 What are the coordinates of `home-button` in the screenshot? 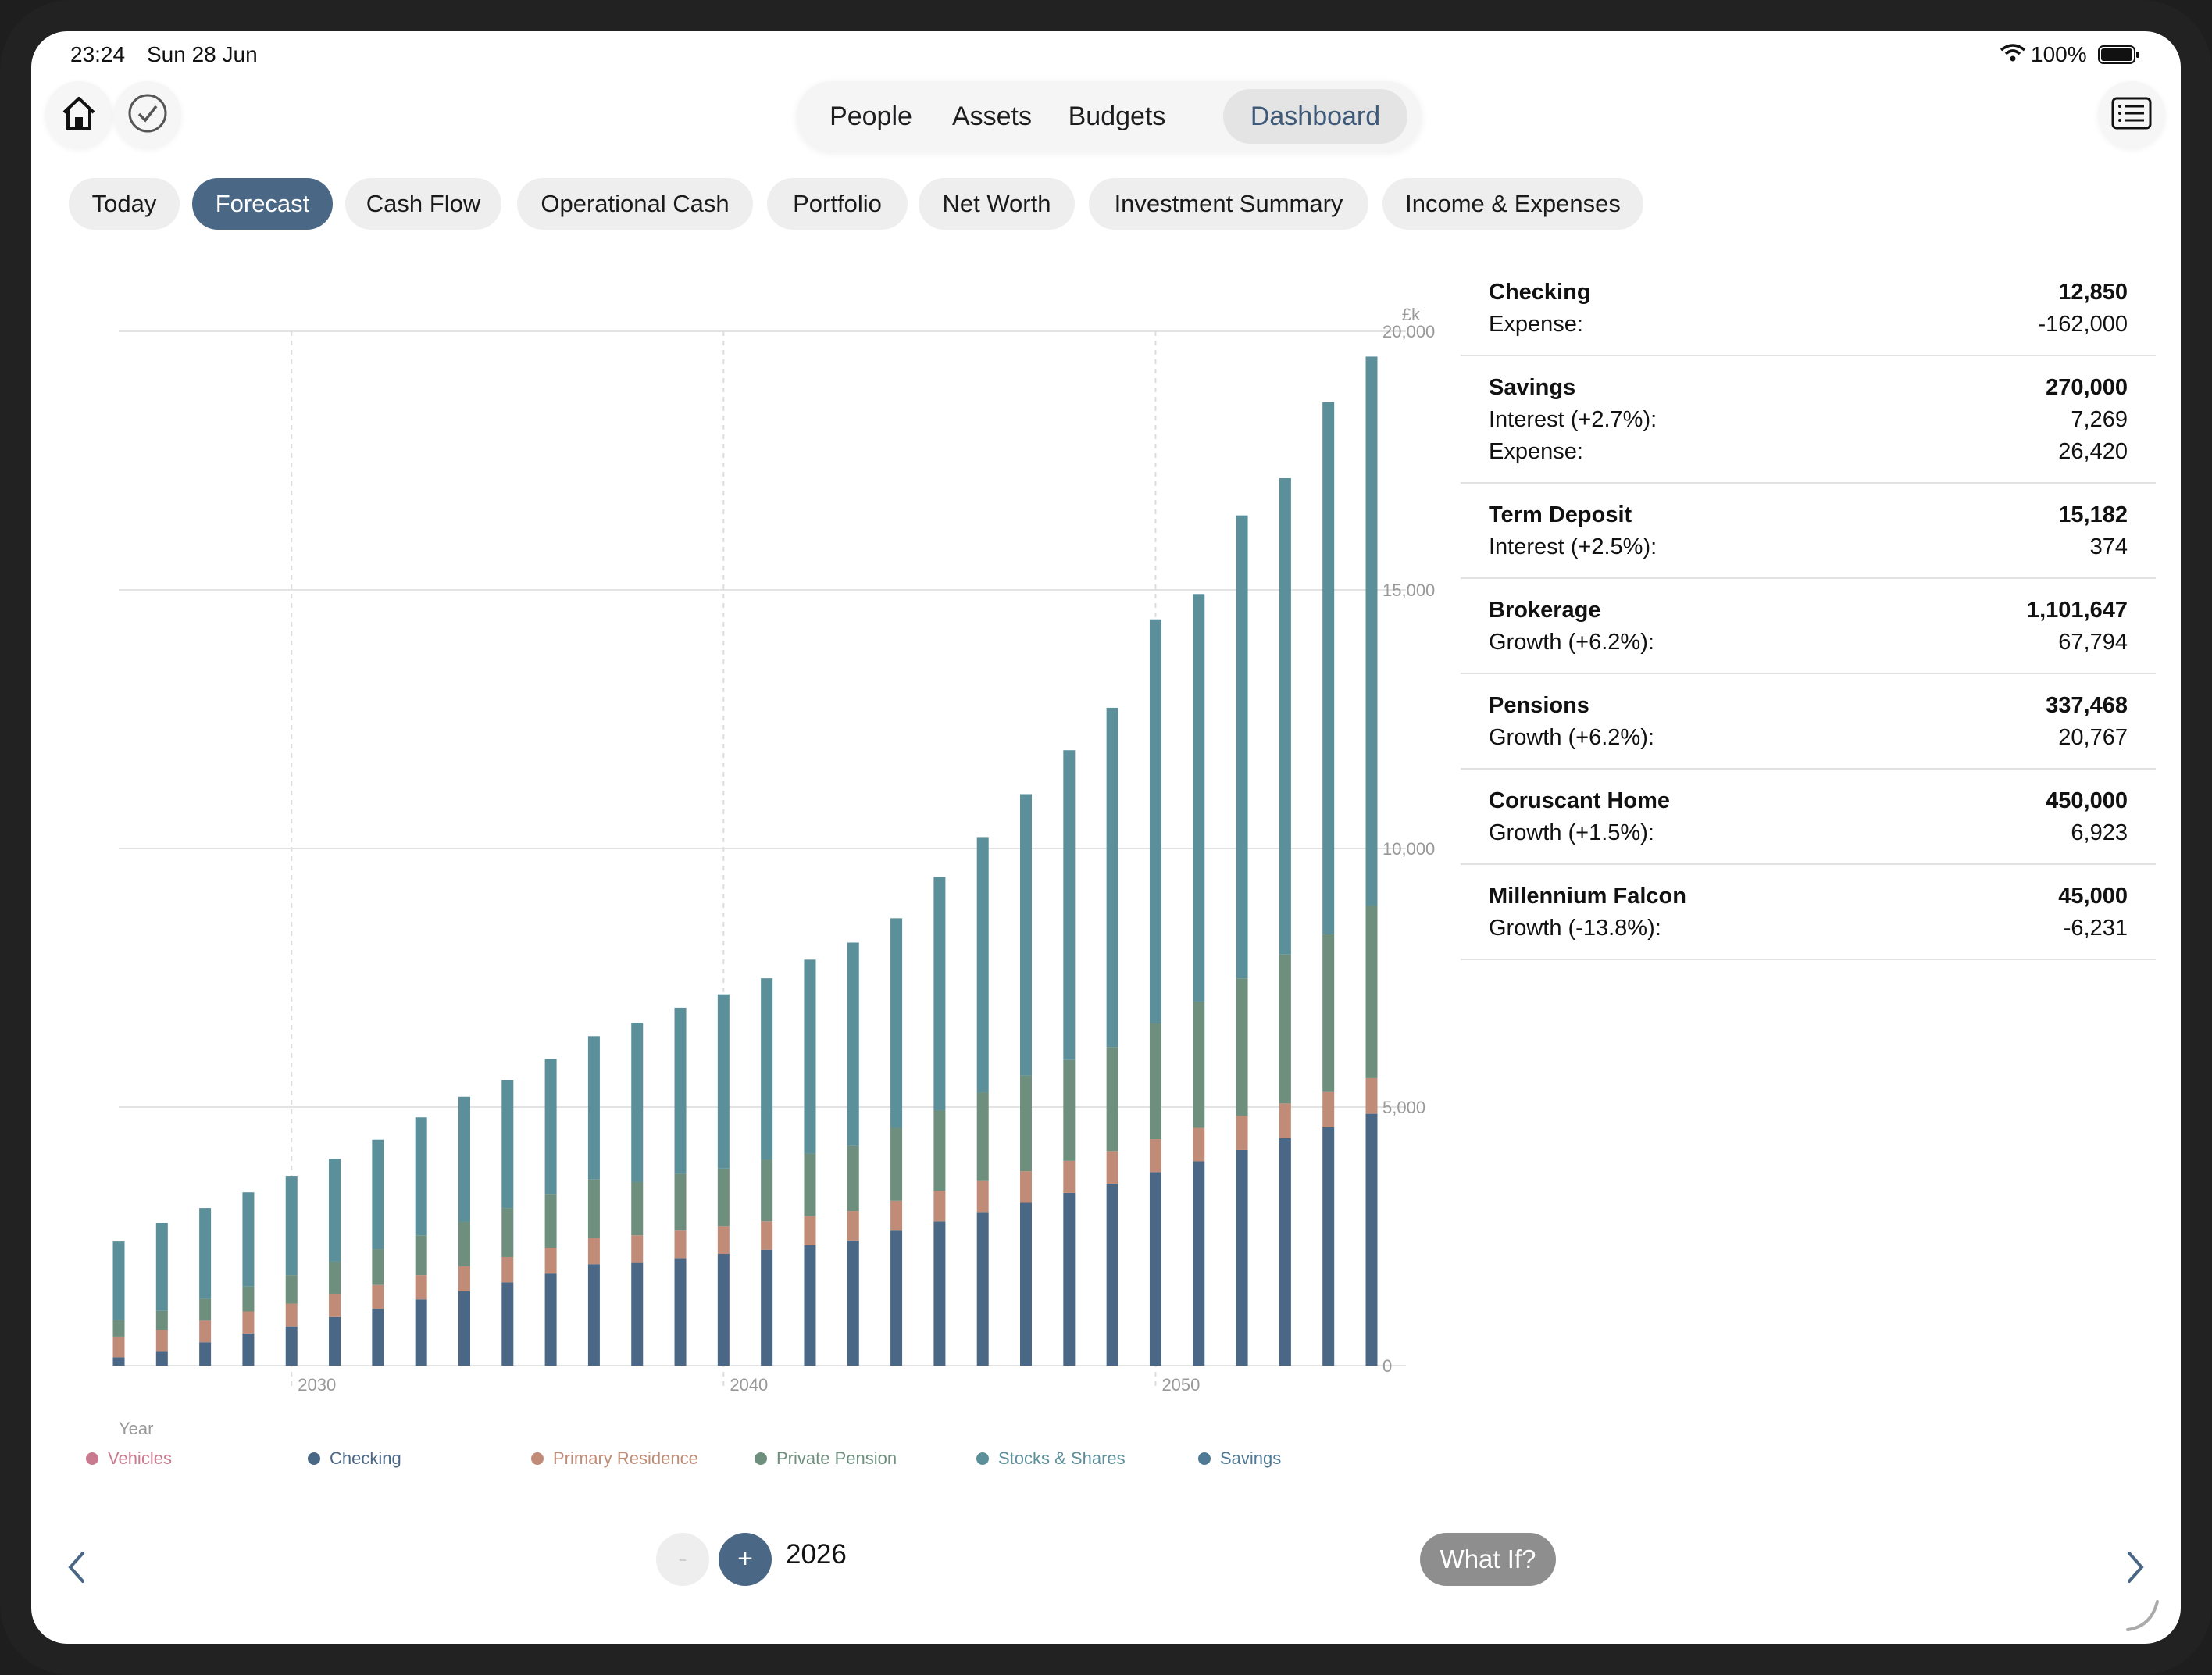 It's located at (78, 114).